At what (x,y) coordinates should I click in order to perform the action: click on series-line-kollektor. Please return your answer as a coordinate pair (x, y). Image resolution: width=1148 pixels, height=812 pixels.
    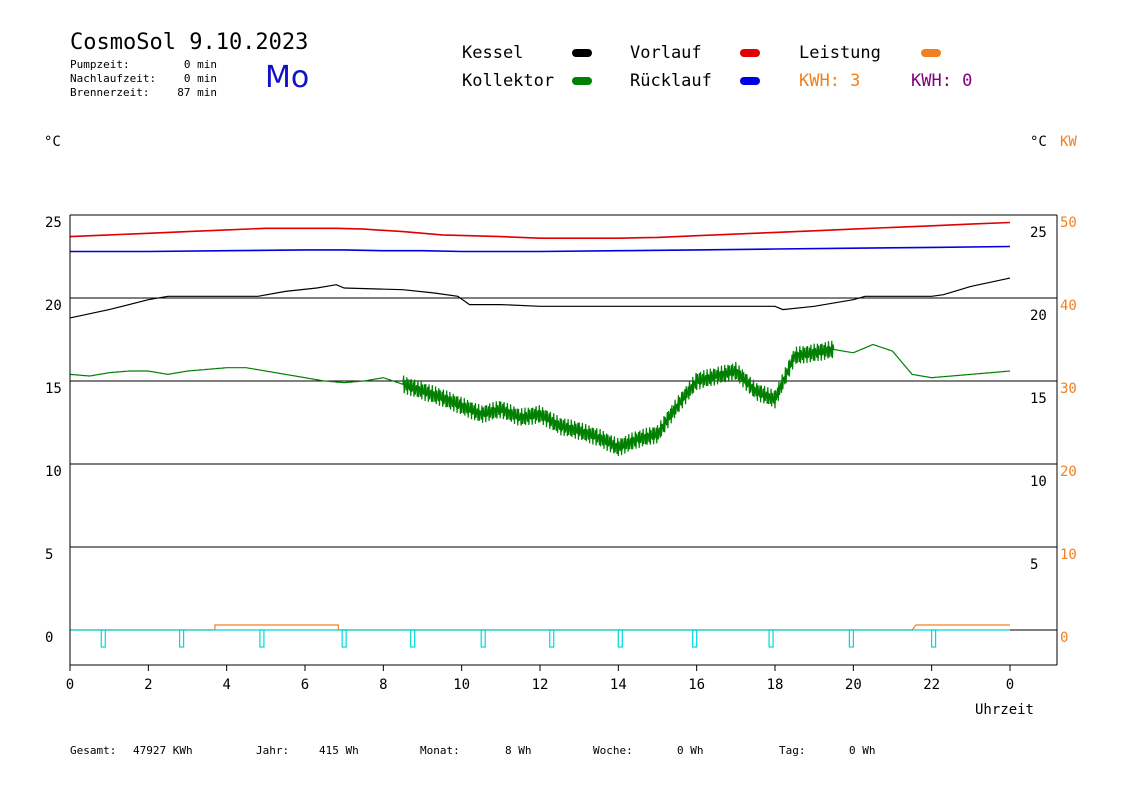
    Looking at the image, I should click on (540, 398).